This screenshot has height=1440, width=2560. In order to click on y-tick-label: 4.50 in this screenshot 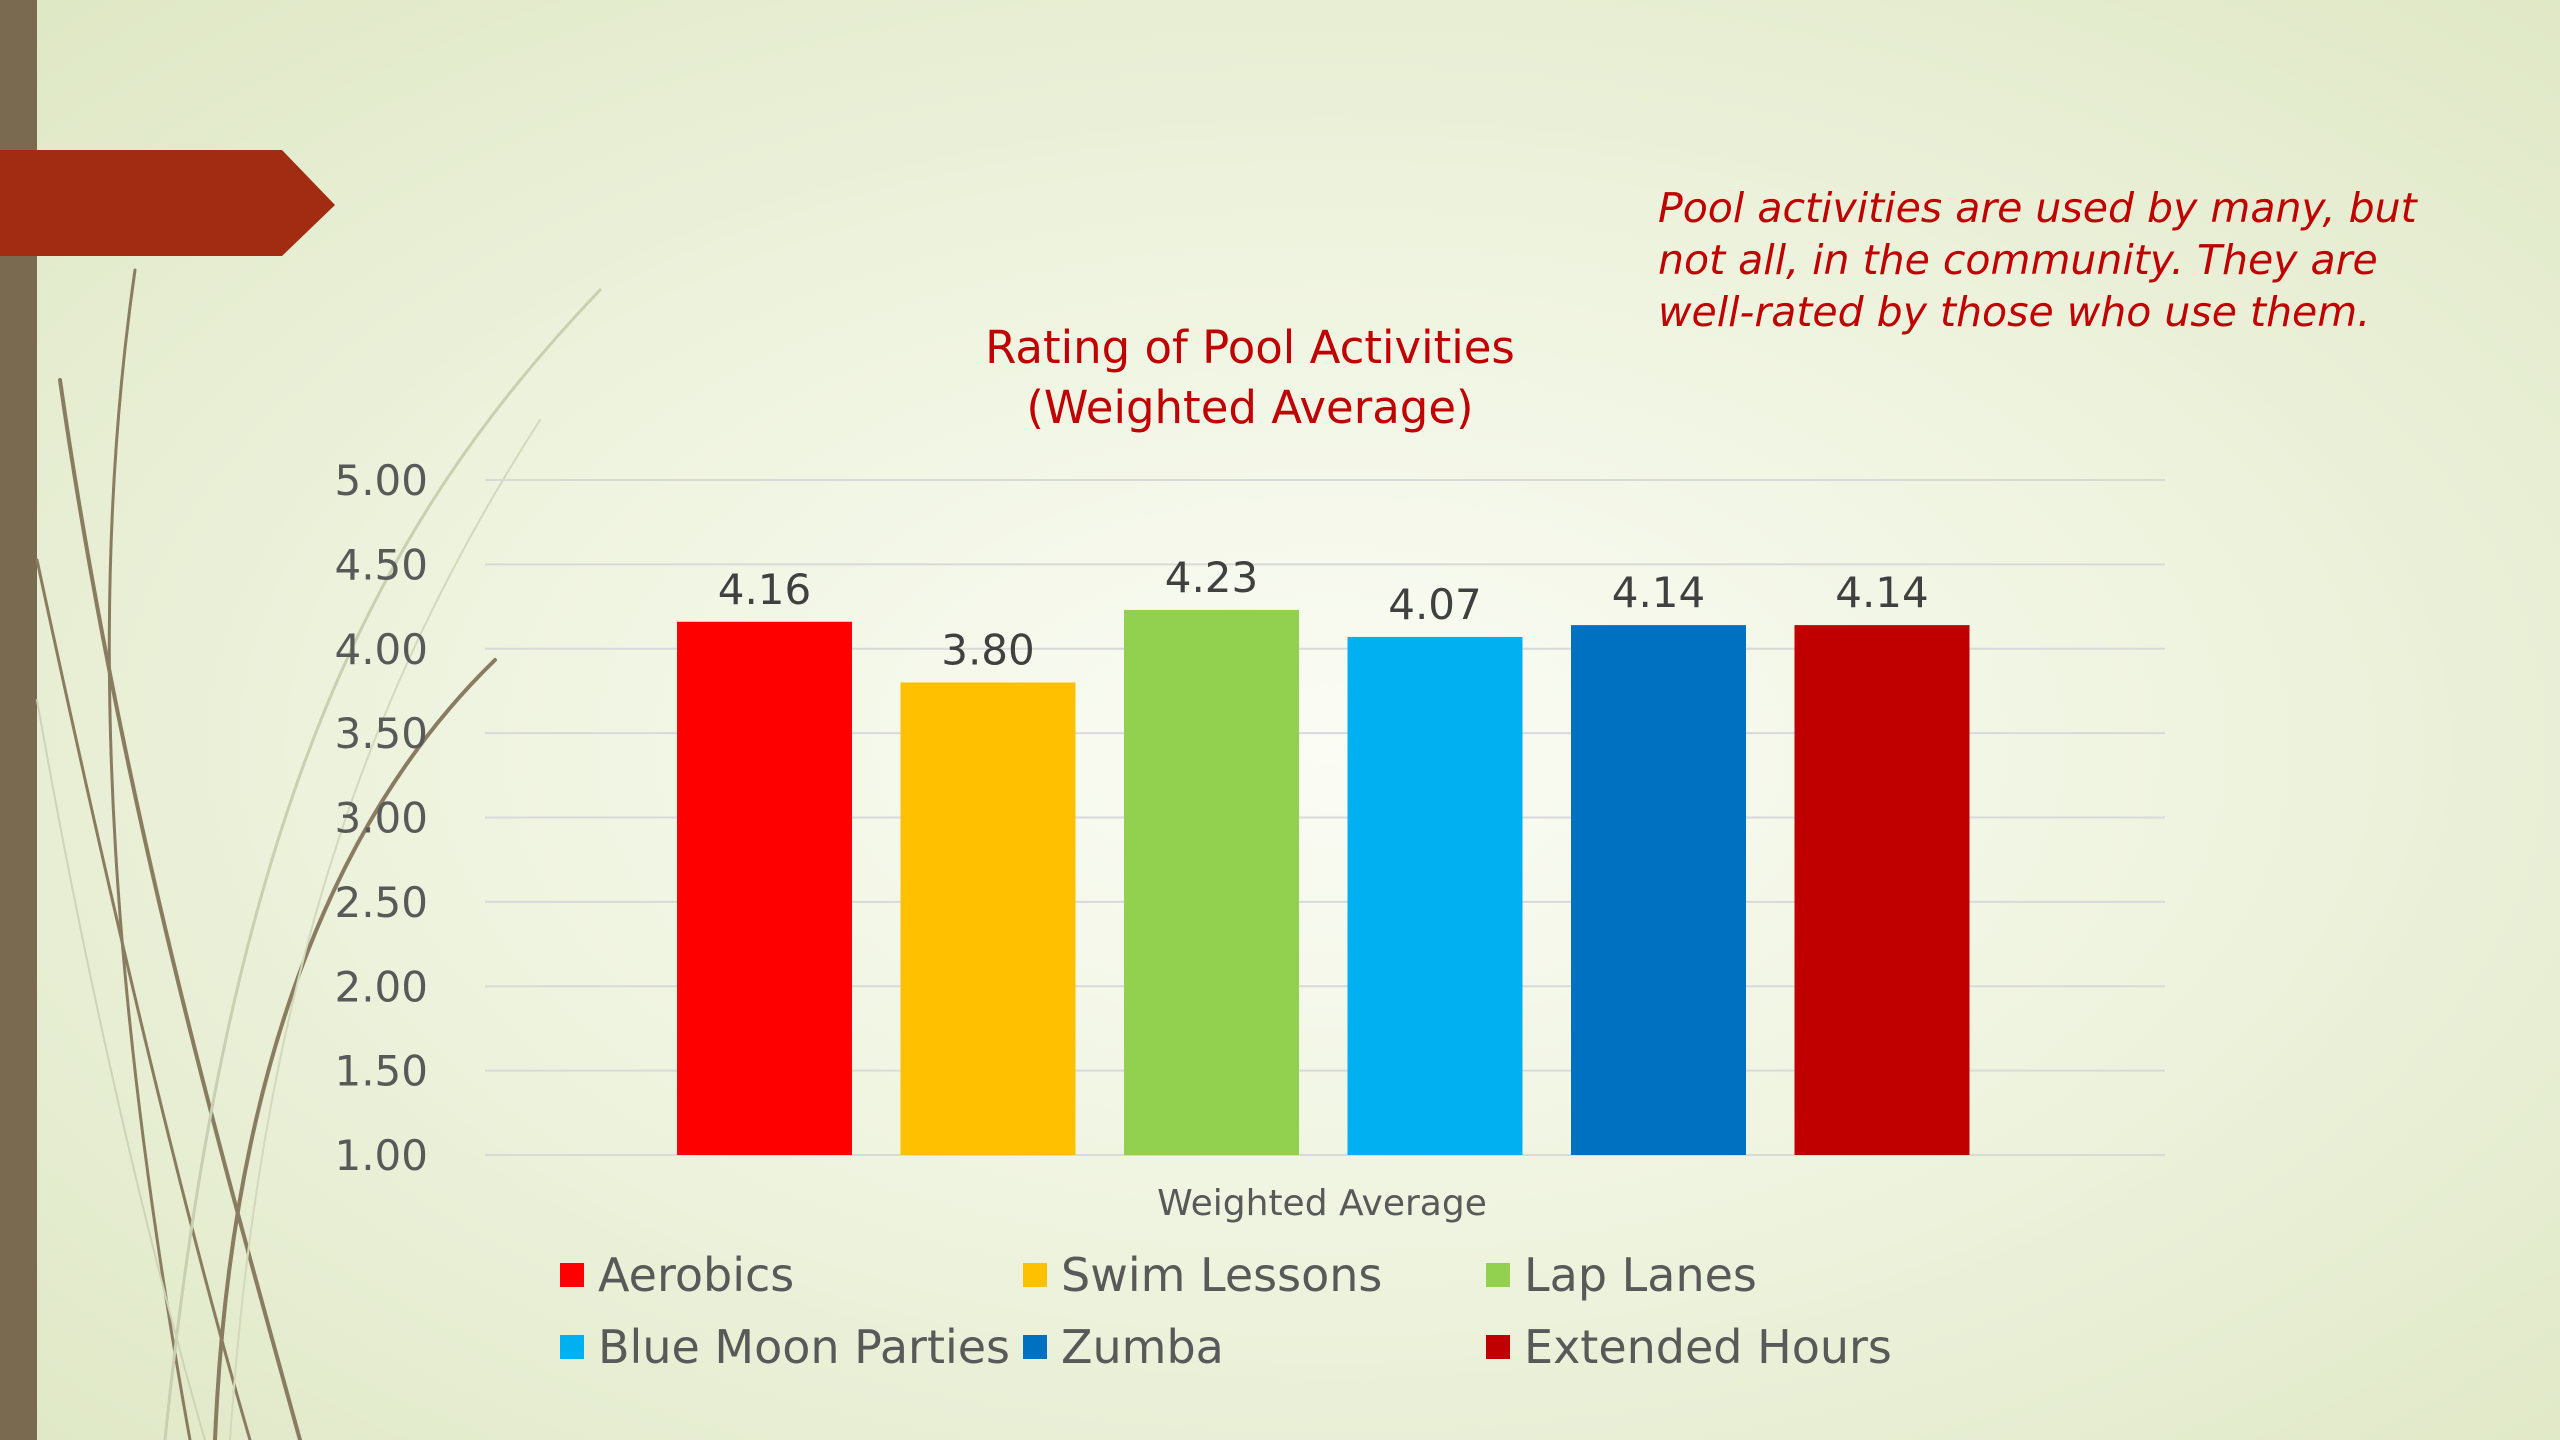, I will do `click(381, 564)`.